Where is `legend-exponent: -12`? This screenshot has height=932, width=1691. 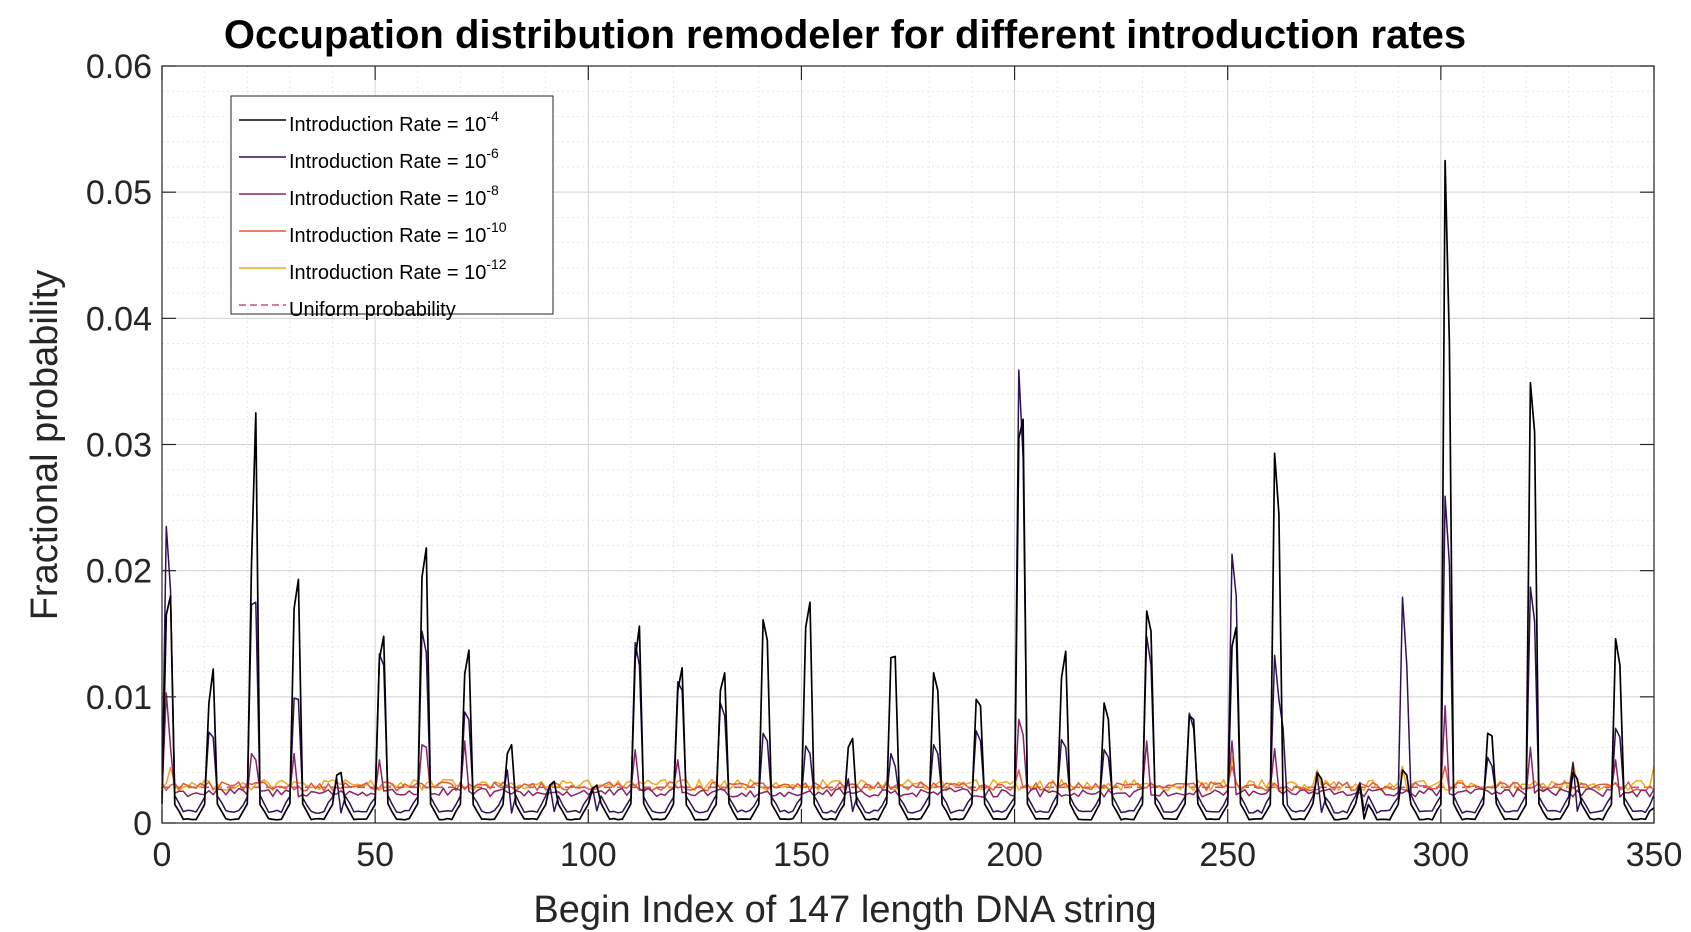
legend-exponent: -12 is located at coordinates (496, 264).